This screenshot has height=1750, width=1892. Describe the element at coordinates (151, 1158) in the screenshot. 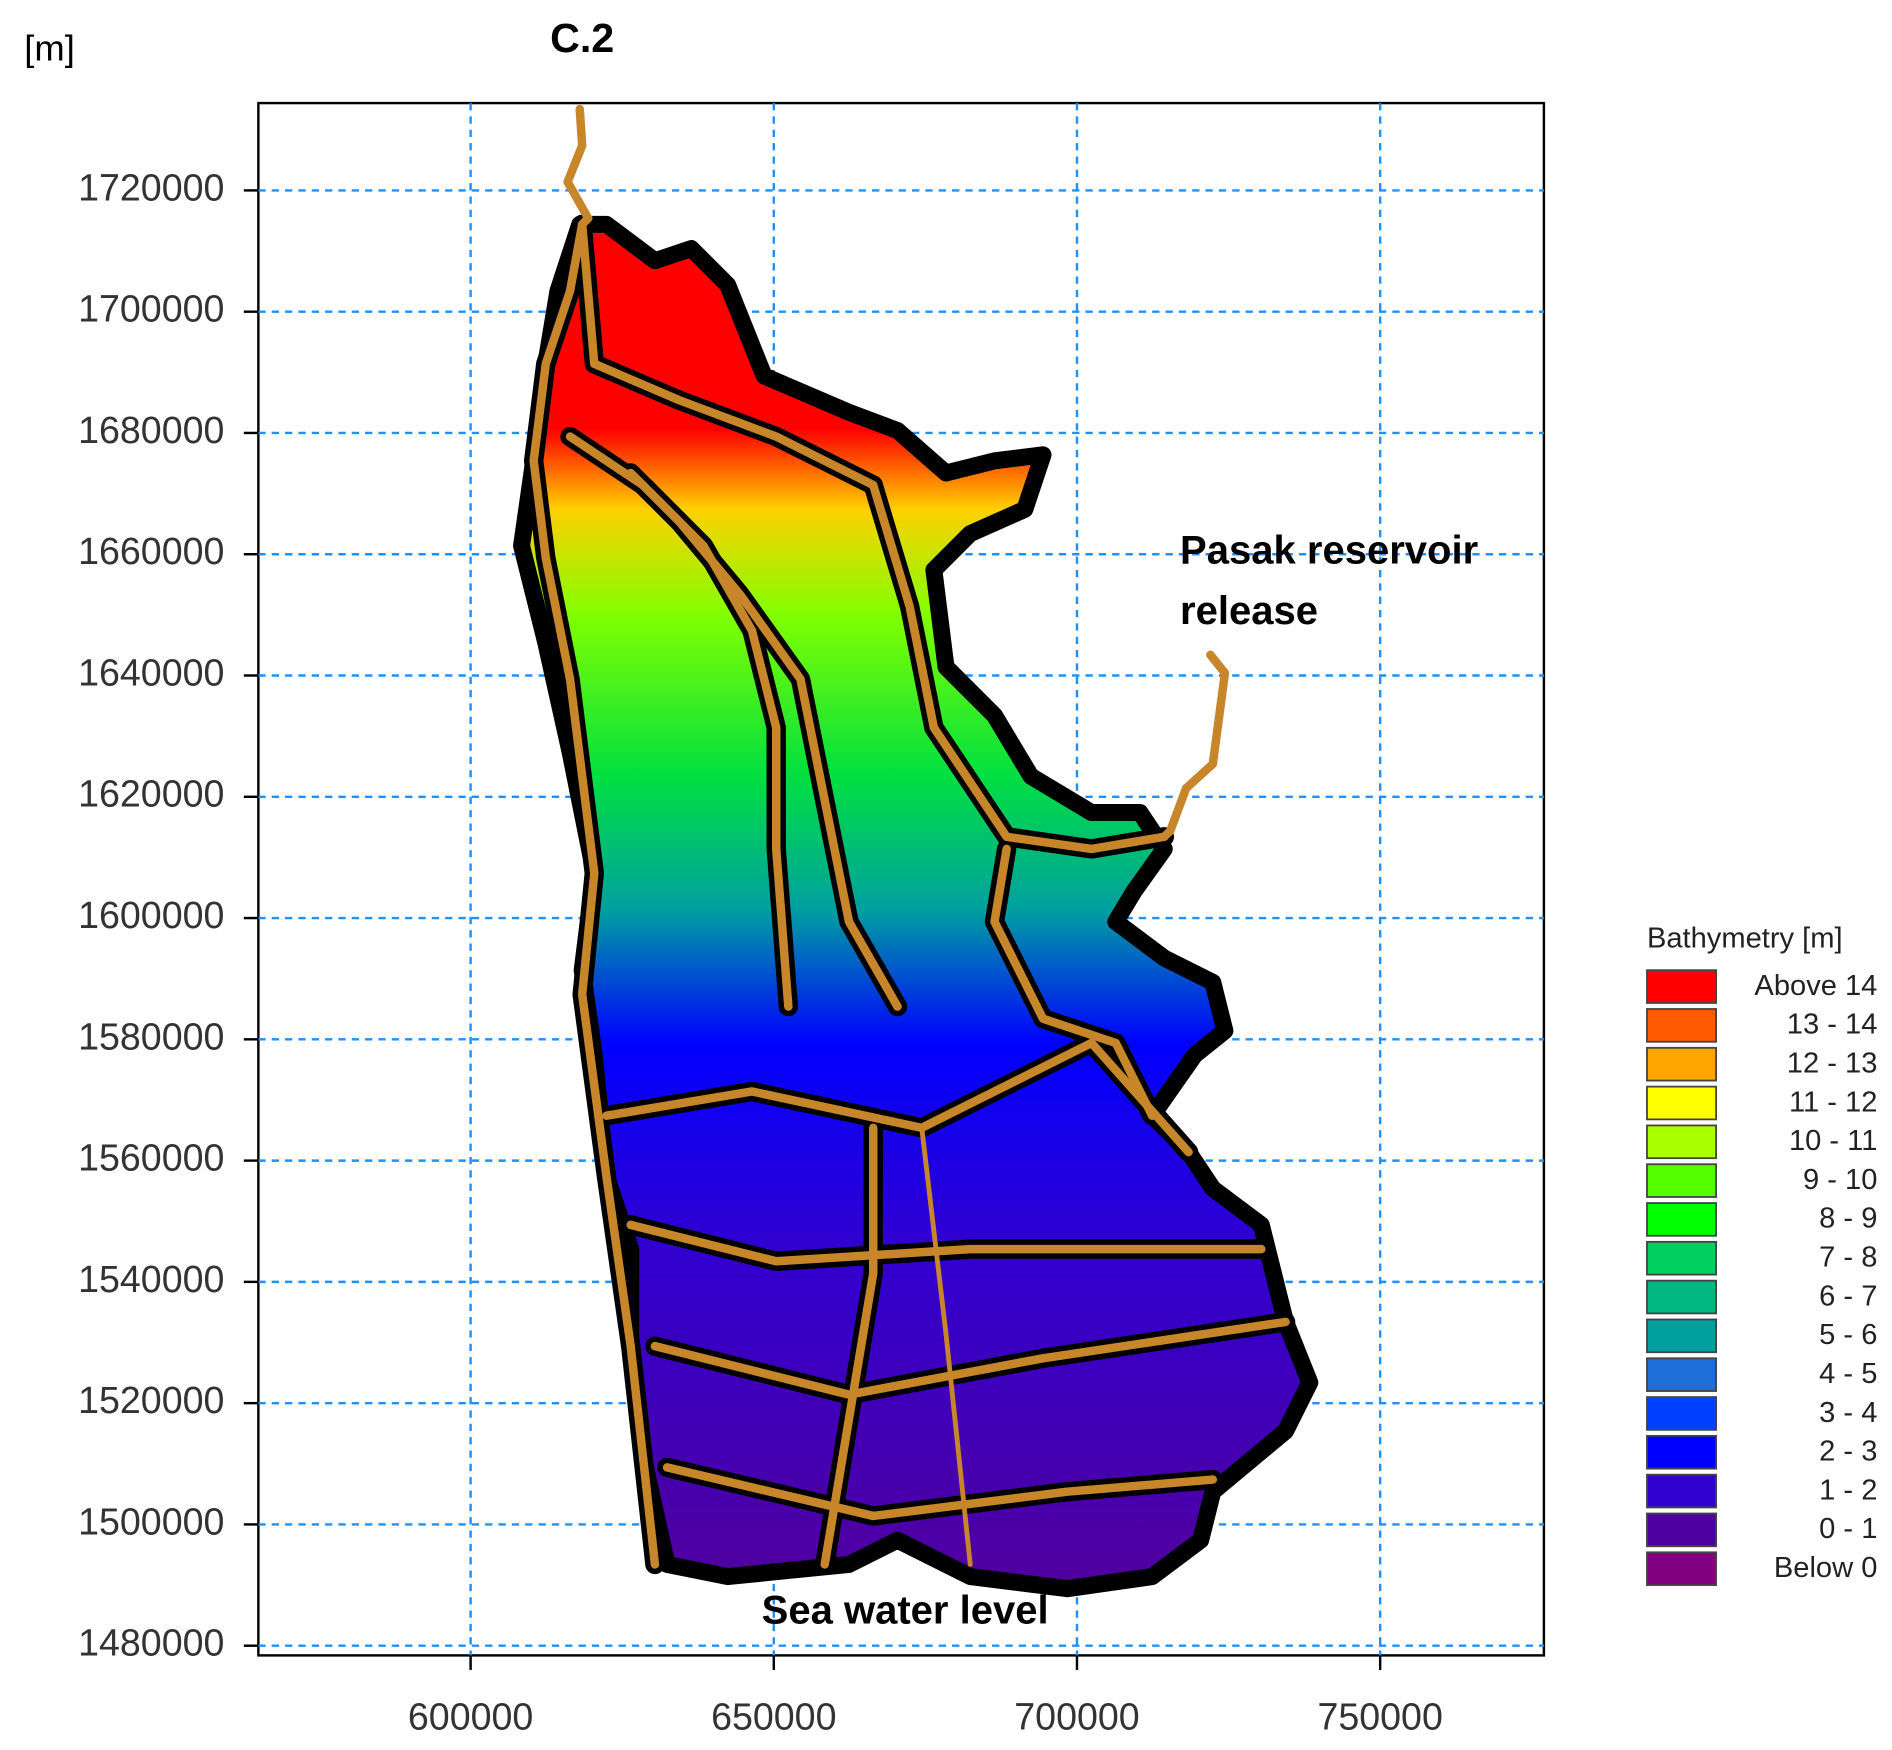

I see `y-tick-label: 1560000` at that location.